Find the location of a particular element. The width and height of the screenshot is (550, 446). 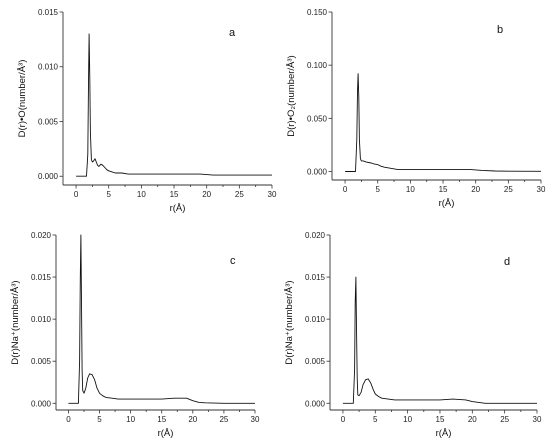

y-axis-label: D(r)•O₂(number/Å³) is located at coordinates (291, 95).